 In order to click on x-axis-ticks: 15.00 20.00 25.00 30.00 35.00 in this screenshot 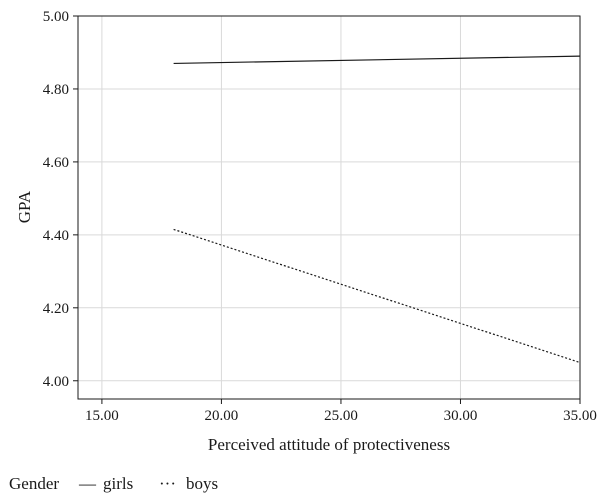, I will do `click(341, 411)`.